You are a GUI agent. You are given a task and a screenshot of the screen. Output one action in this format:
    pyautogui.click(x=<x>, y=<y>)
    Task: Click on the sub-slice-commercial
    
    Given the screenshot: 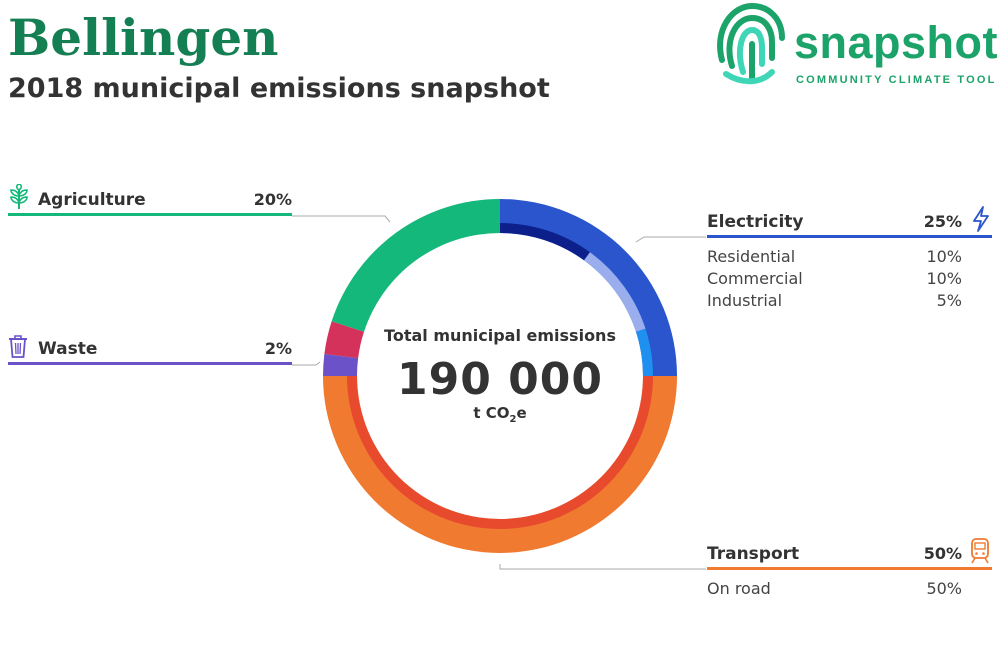 What is the action you would take?
    pyautogui.click(x=615, y=292)
    